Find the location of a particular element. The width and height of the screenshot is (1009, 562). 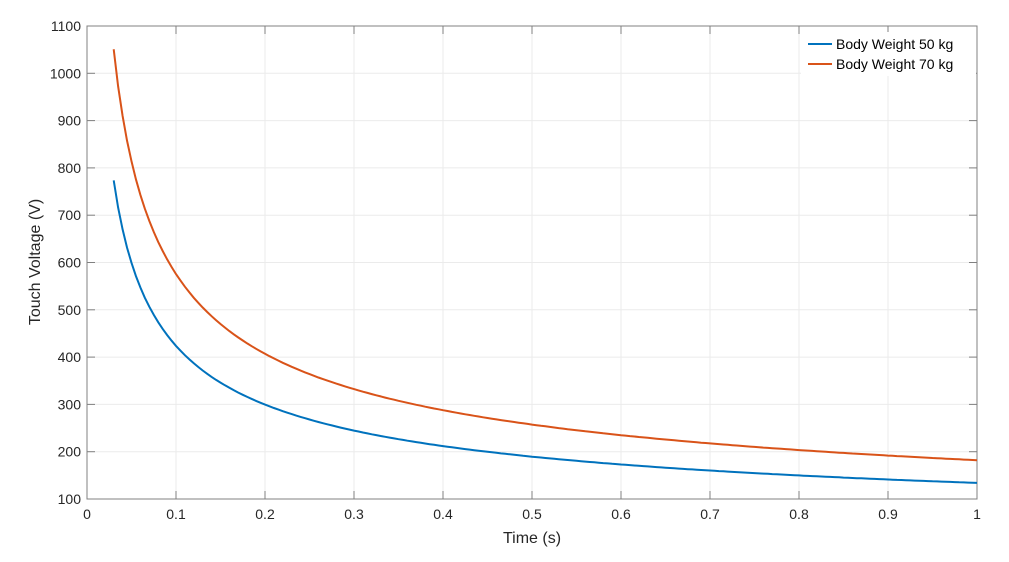

y-tick-label: 700 is located at coordinates (70, 215).